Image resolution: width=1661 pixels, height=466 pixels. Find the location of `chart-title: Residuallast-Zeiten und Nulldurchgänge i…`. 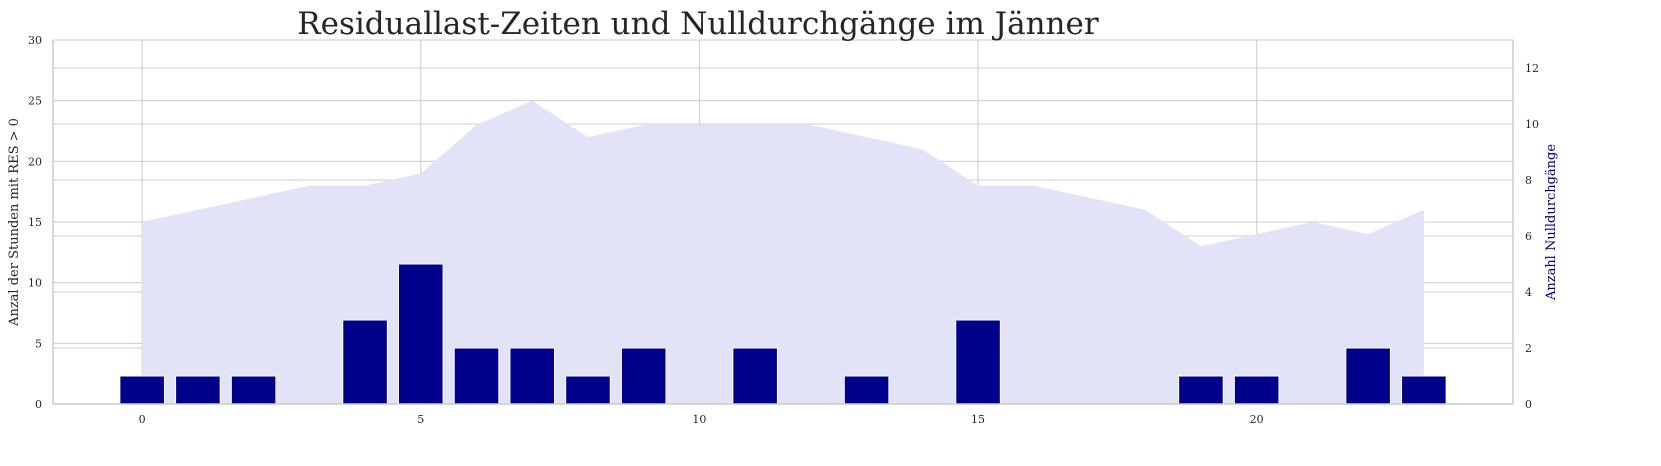

chart-title: Residuallast-Zeiten und Nulldurchgänge i… is located at coordinates (698, 24).